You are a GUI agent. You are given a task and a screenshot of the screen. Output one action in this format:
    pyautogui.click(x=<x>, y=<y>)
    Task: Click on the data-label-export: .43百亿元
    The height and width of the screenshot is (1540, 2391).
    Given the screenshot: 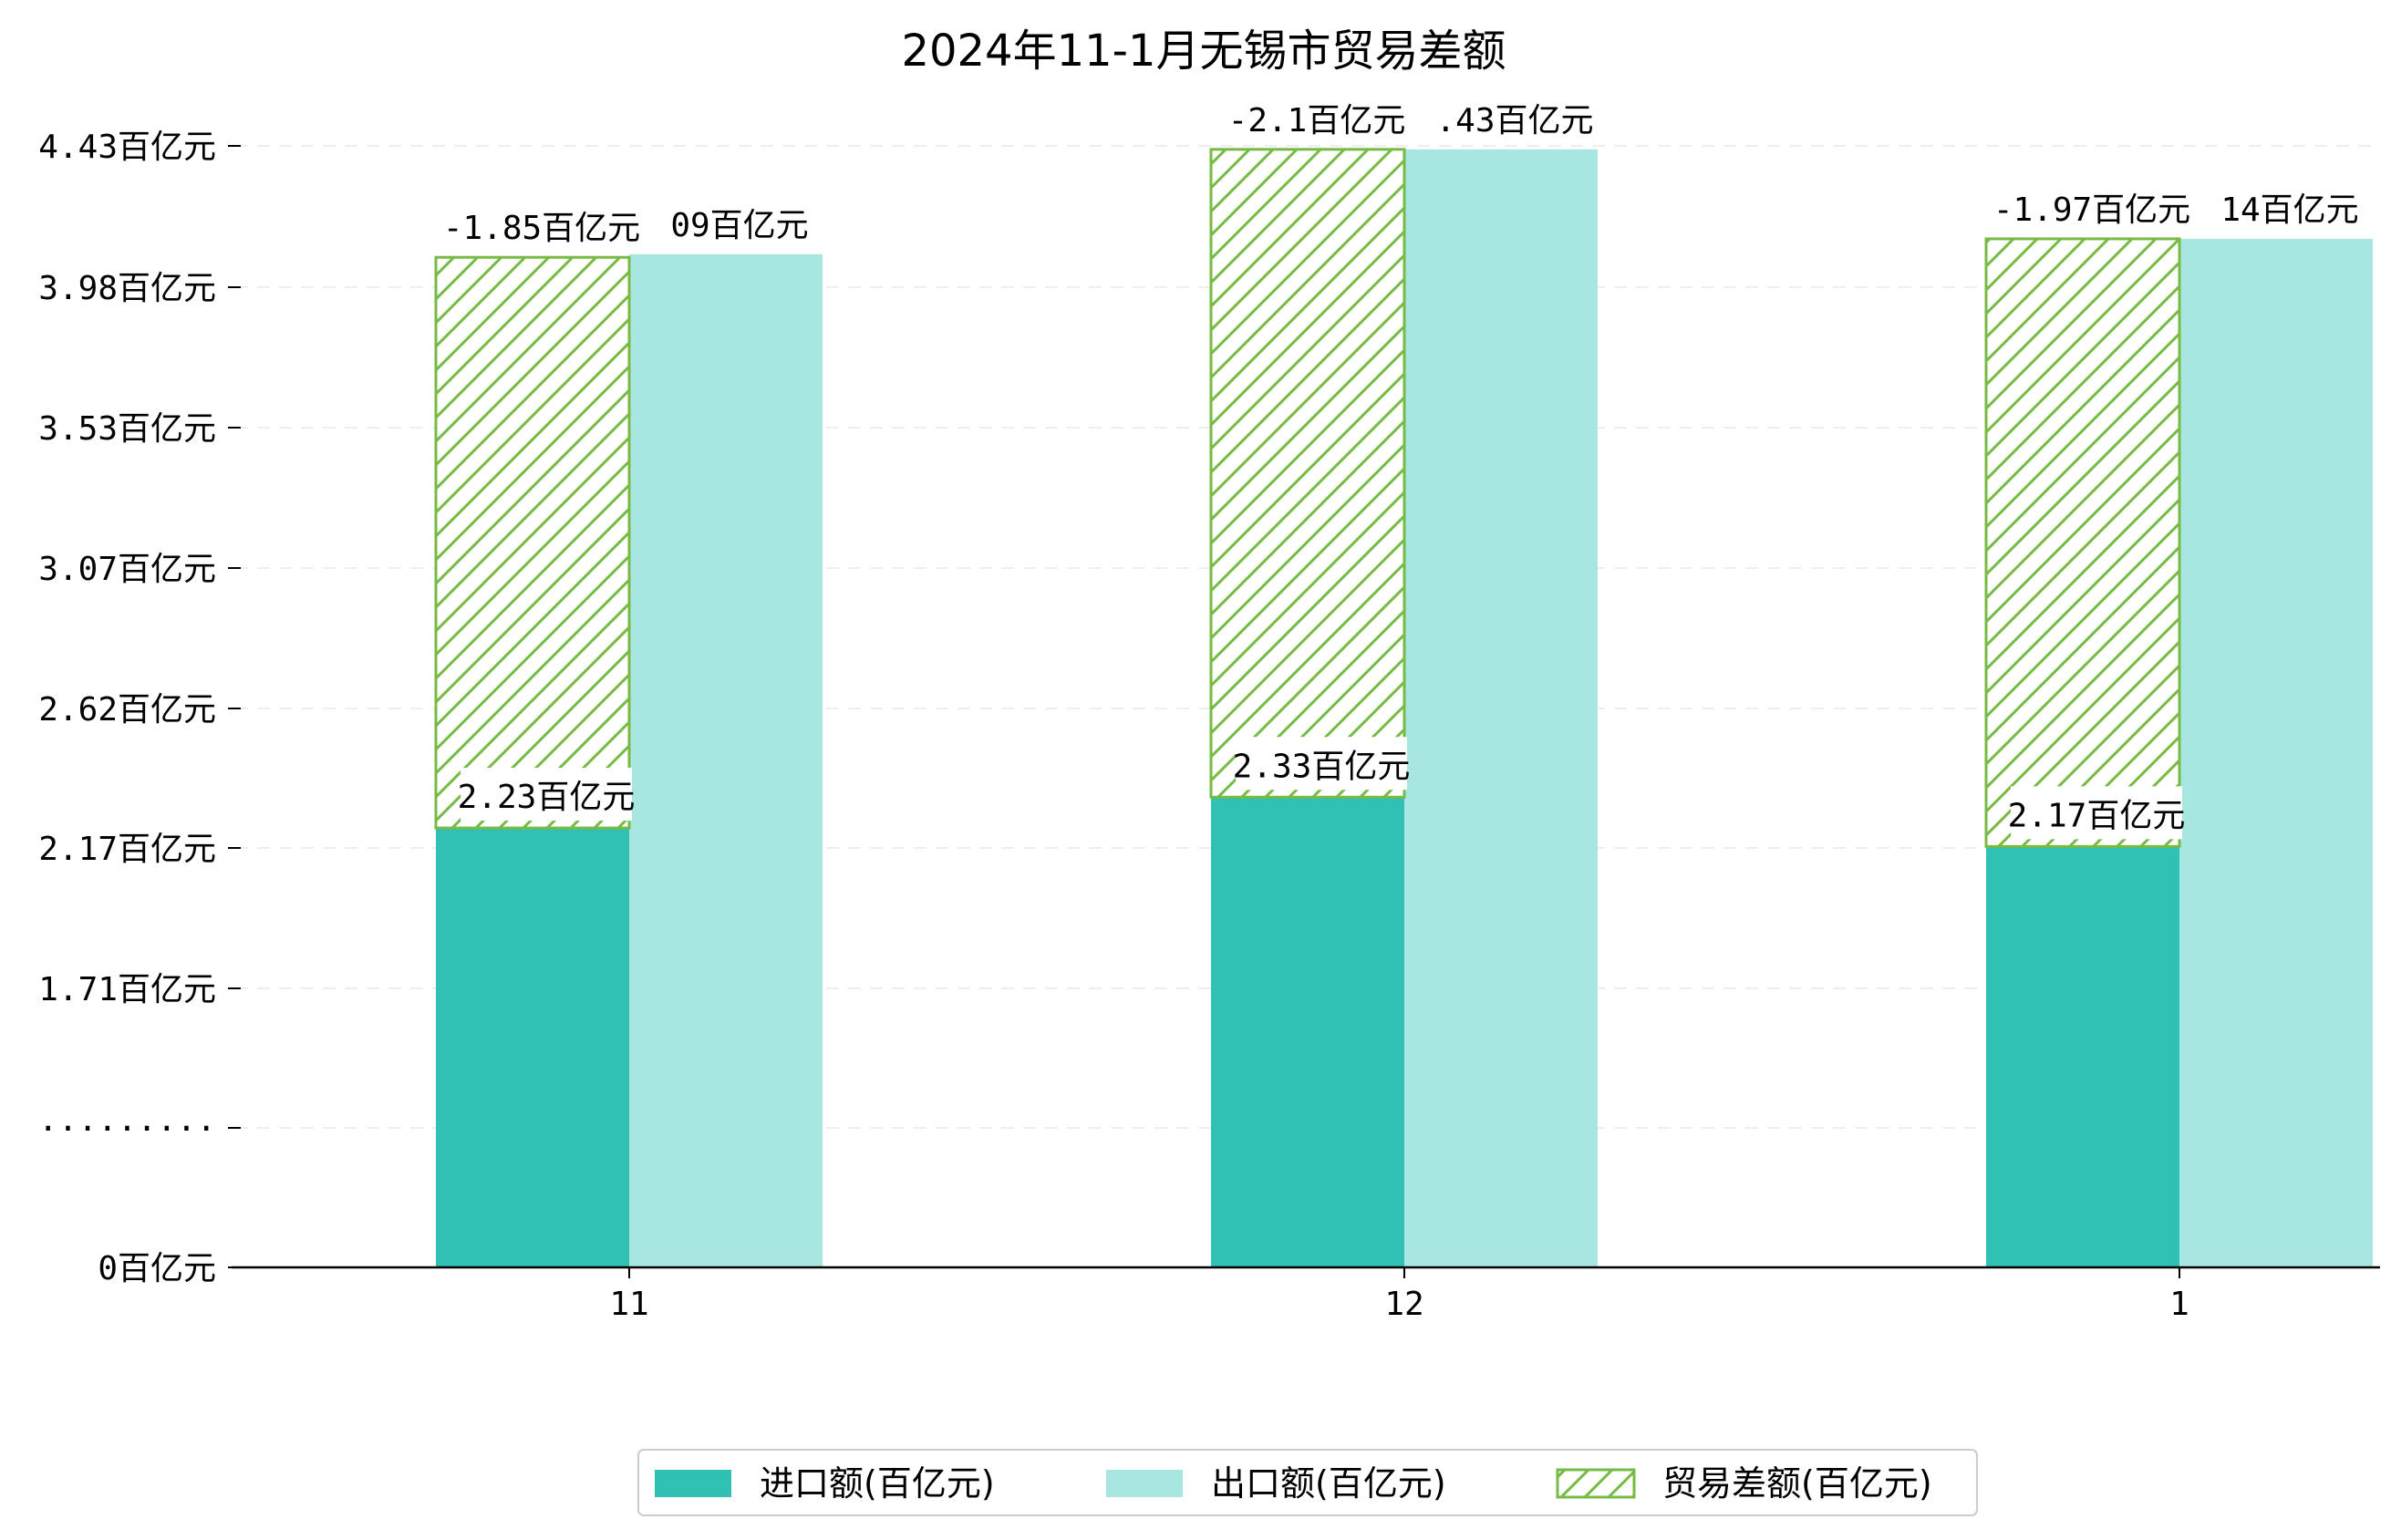 What is the action you would take?
    pyautogui.click(x=1514, y=121)
    